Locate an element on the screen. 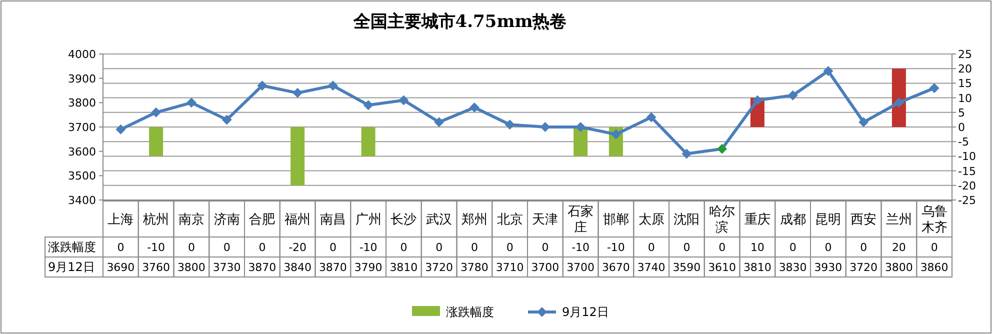 The height and width of the screenshot is (334, 992). x-tick-label: 郑州 is located at coordinates (474, 220).